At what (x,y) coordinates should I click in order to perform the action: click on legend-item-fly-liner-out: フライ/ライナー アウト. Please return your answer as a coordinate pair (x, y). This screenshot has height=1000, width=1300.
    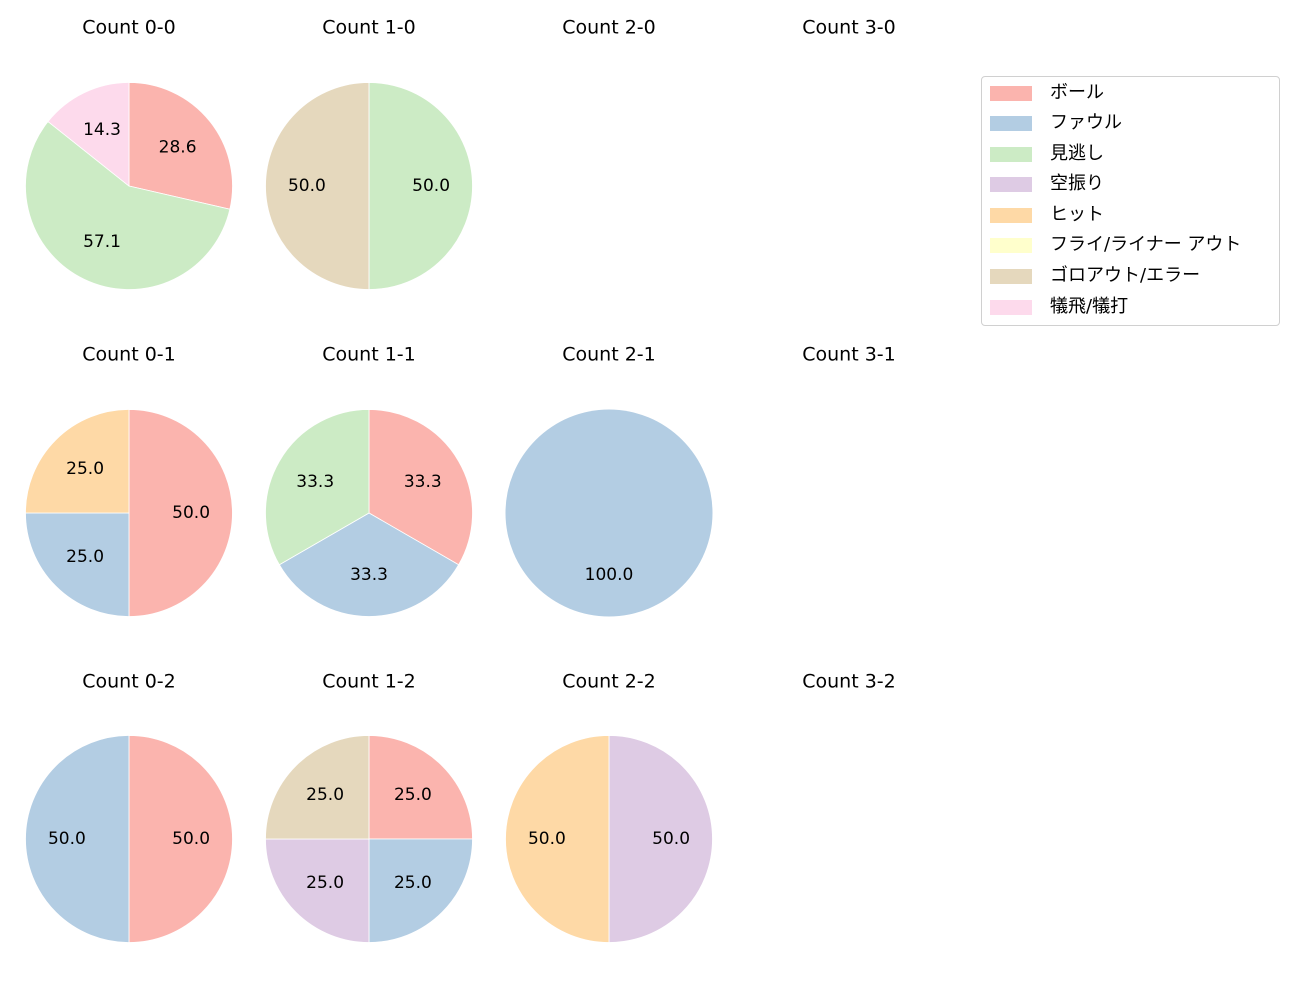
    Looking at the image, I should click on (1115, 245).